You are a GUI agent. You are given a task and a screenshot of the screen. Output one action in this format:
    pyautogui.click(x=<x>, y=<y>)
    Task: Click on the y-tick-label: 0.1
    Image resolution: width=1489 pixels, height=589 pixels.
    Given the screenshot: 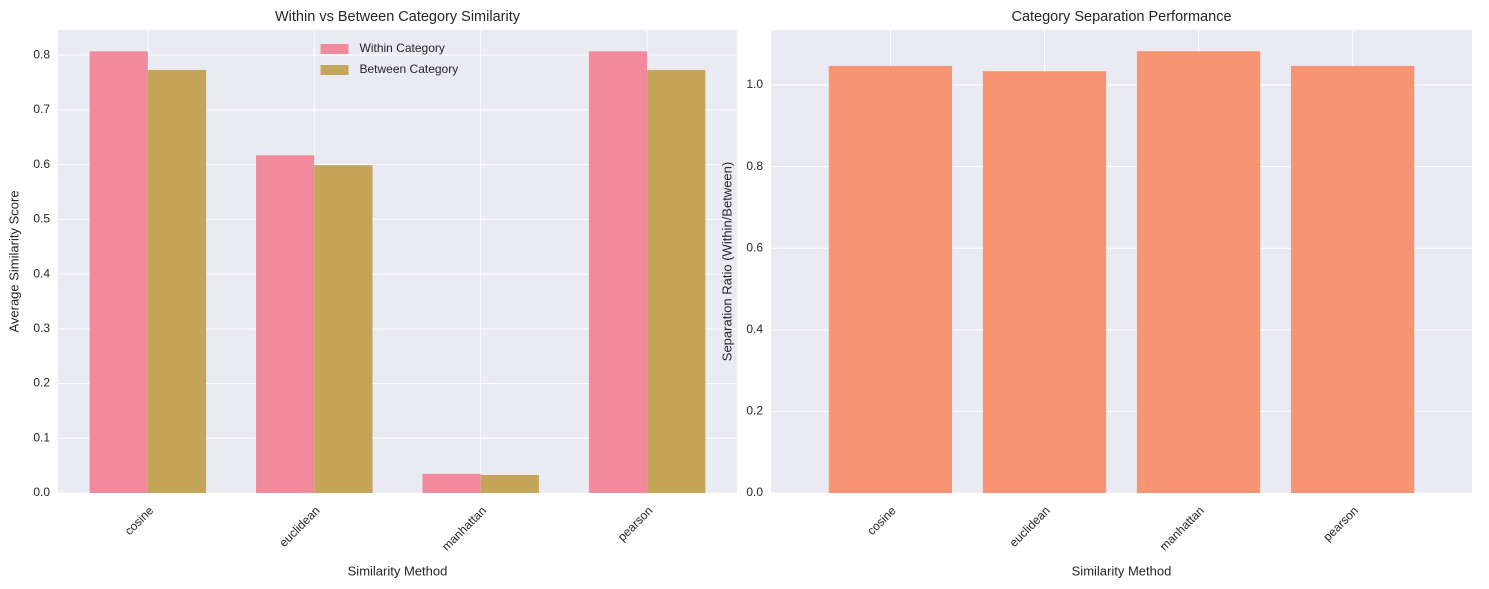 What is the action you would take?
    pyautogui.click(x=41, y=437)
    